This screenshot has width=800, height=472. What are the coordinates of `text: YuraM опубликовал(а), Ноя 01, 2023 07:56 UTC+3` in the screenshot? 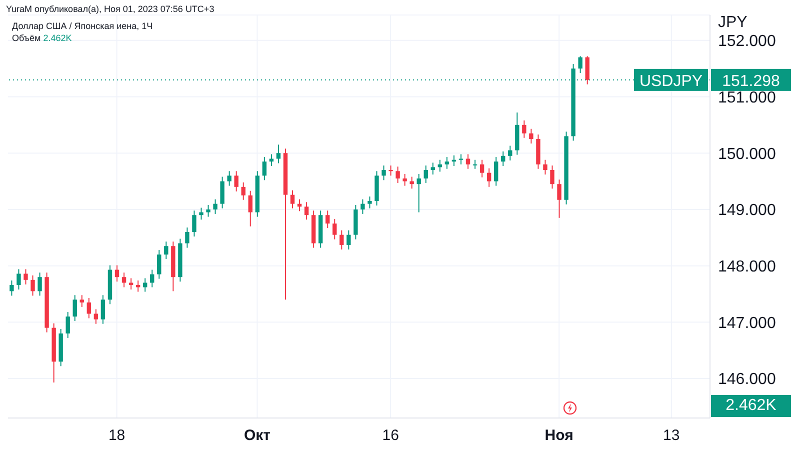 It's located at (110, 9).